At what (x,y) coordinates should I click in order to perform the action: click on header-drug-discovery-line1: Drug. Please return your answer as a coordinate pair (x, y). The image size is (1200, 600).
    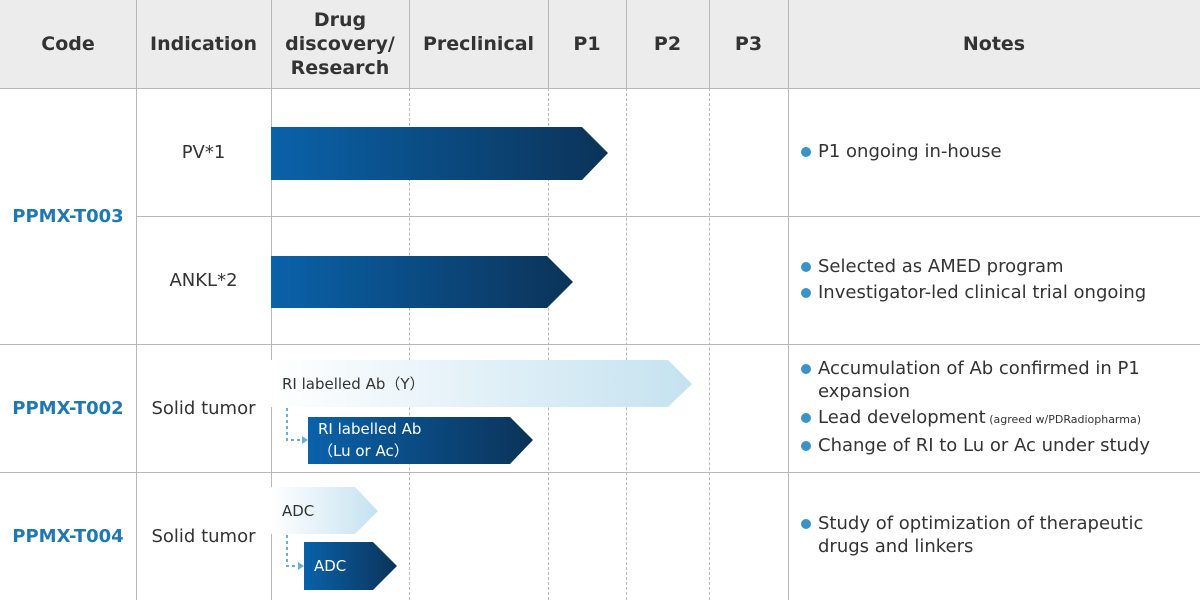
    Looking at the image, I should click on (340, 20).